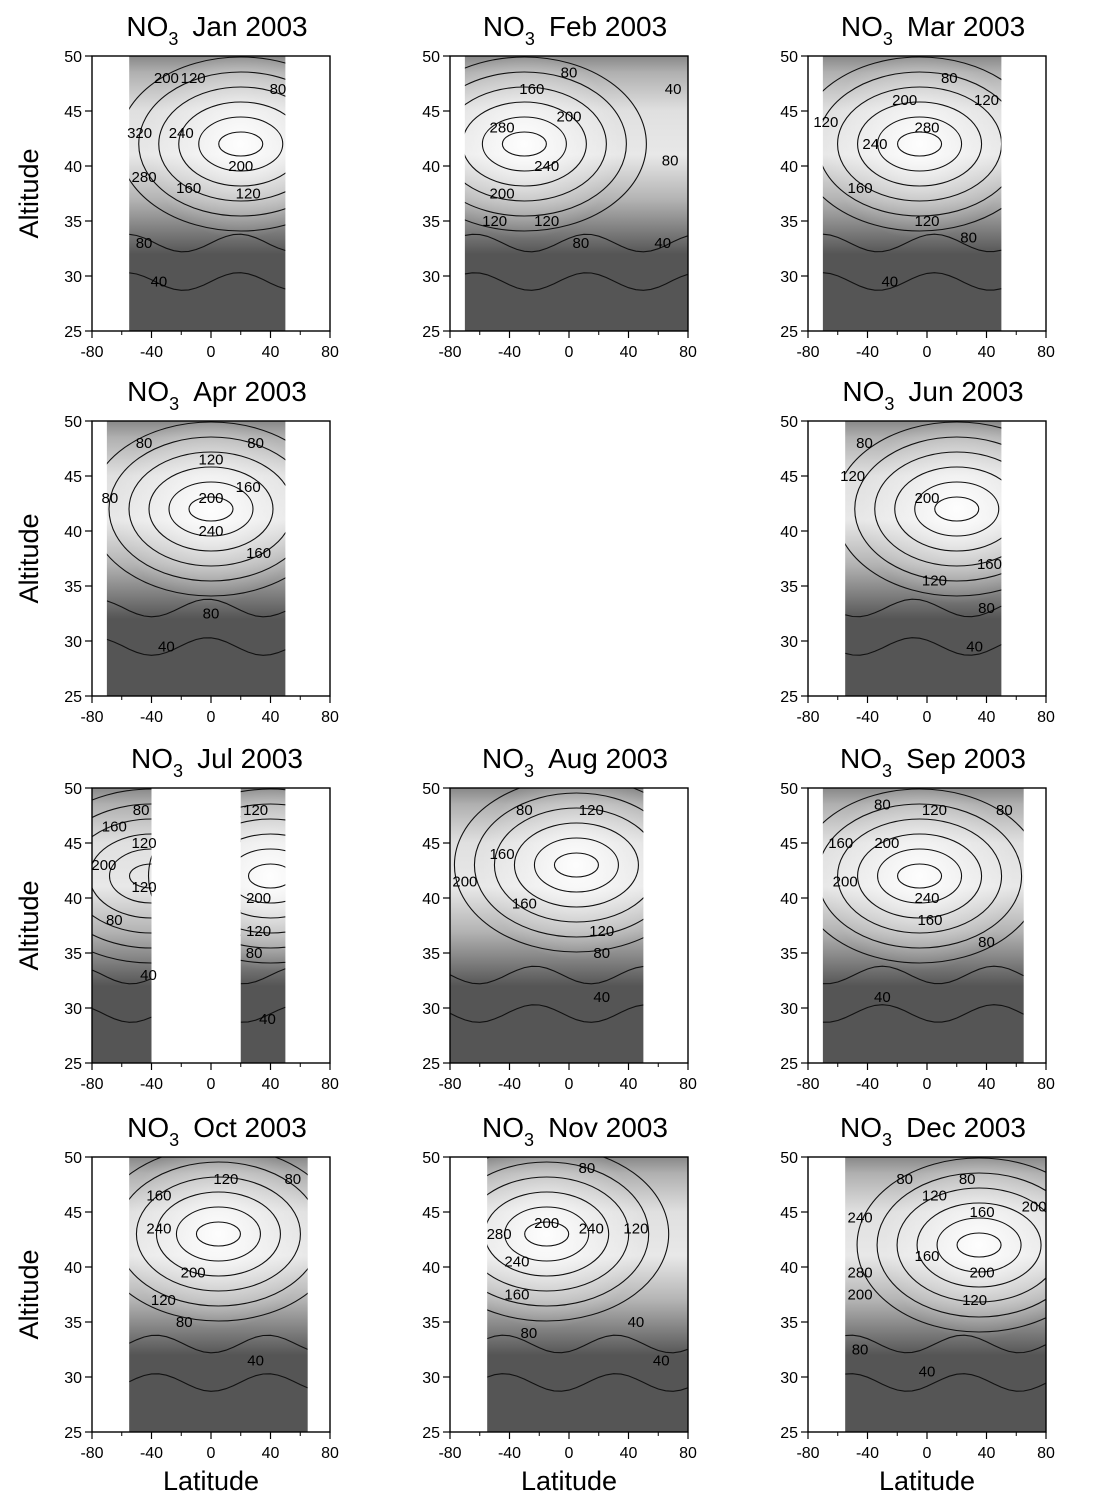 This screenshot has height=1500, width=1113. Describe the element at coordinates (449, 1453) in the screenshot. I see `x-tick-label: -80` at that location.